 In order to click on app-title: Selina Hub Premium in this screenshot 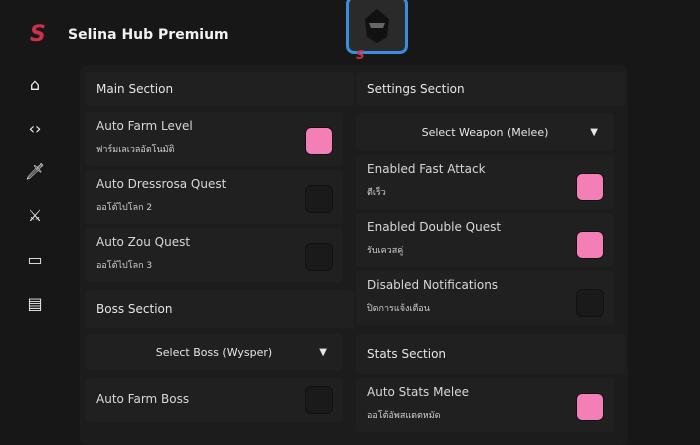, I will do `click(148, 35)`.